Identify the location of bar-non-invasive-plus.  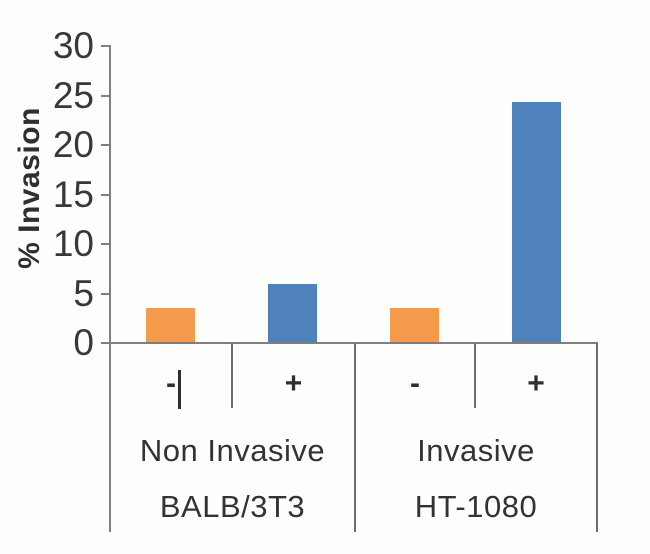
(293, 313).